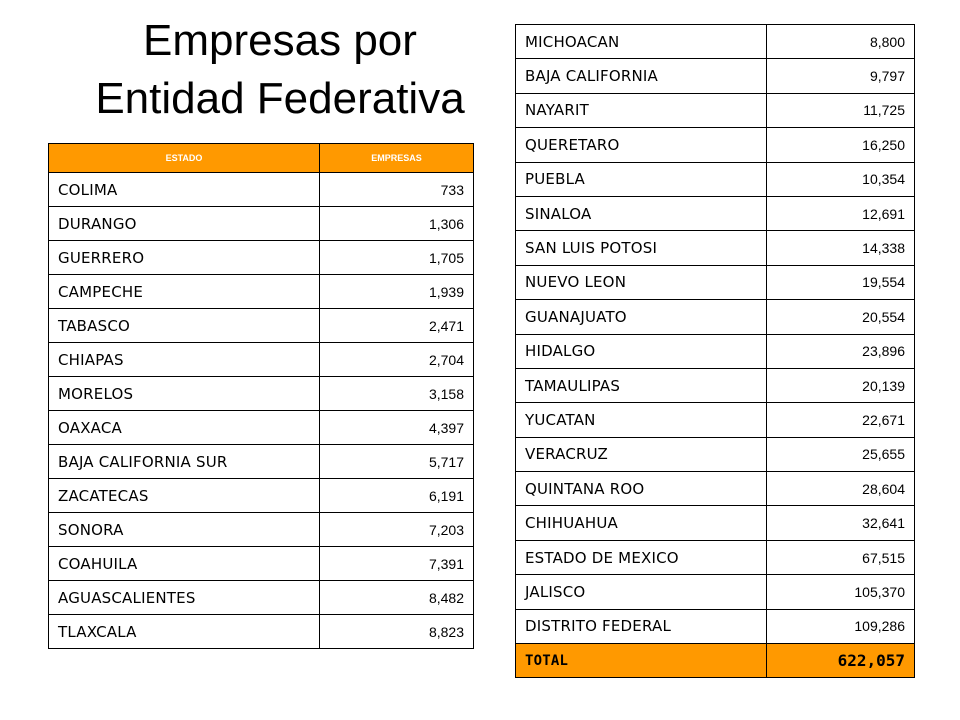 This screenshot has height=720, width=960. Describe the element at coordinates (396, 189) in the screenshot. I see `company-count: 733` at that location.